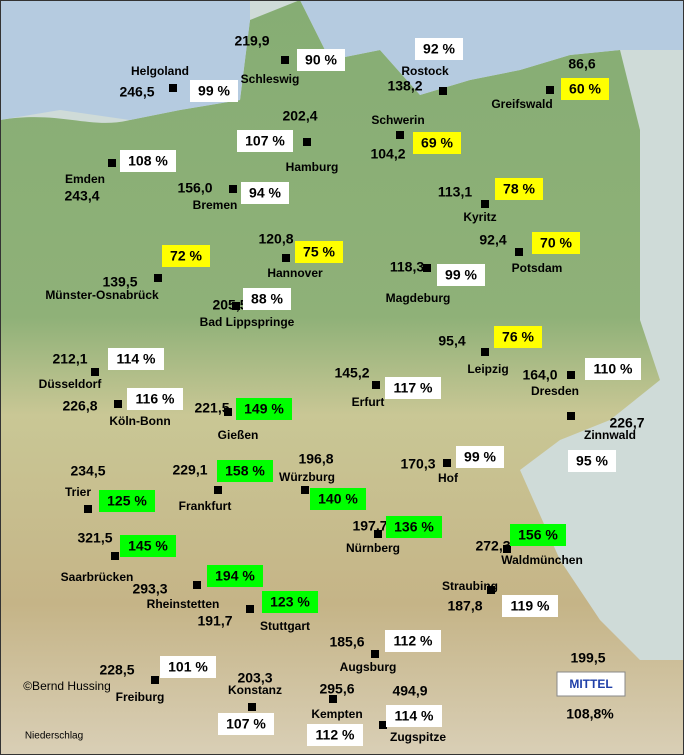  I want to click on station-amount: 234,5, so click(87, 471).